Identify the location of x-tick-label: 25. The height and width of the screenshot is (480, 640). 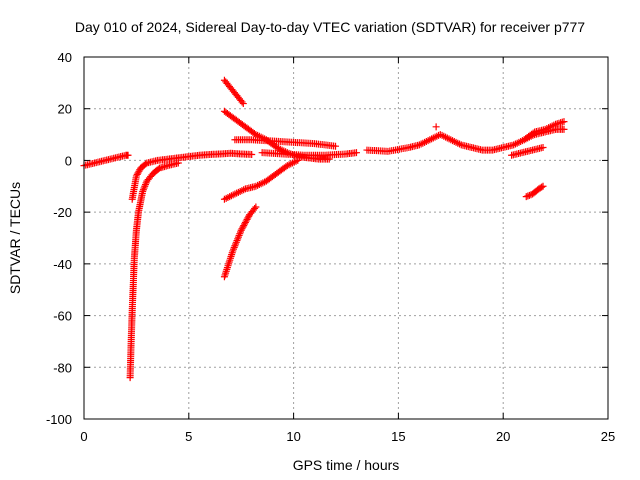
(608, 436).